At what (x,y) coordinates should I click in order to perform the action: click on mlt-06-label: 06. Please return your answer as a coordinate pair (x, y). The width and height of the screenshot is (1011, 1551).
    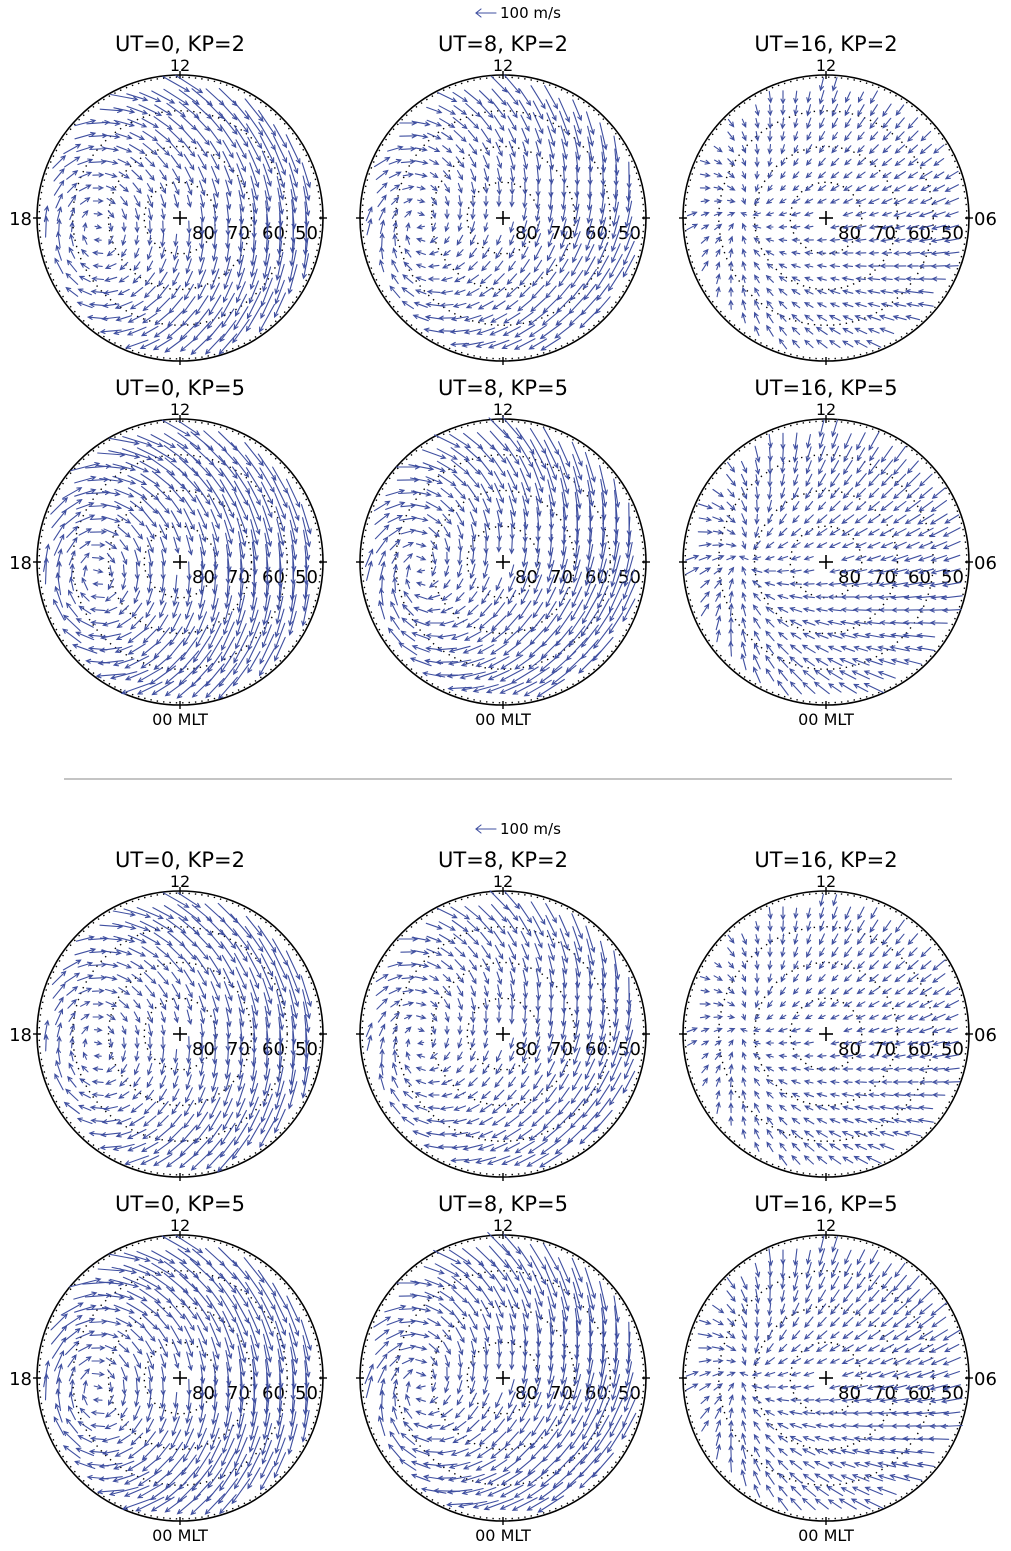
    Looking at the image, I should click on (985, 219).